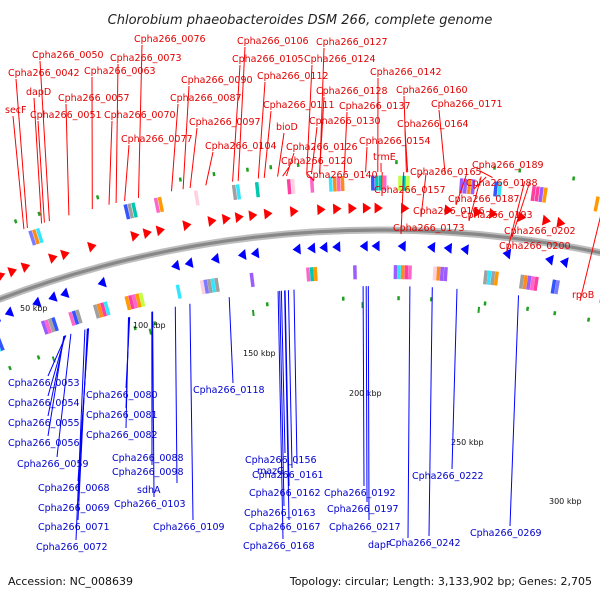  What do you see at coordinates (300, 264) in the screenshot?
I see `genome-backbone` at bounding box center [300, 264].